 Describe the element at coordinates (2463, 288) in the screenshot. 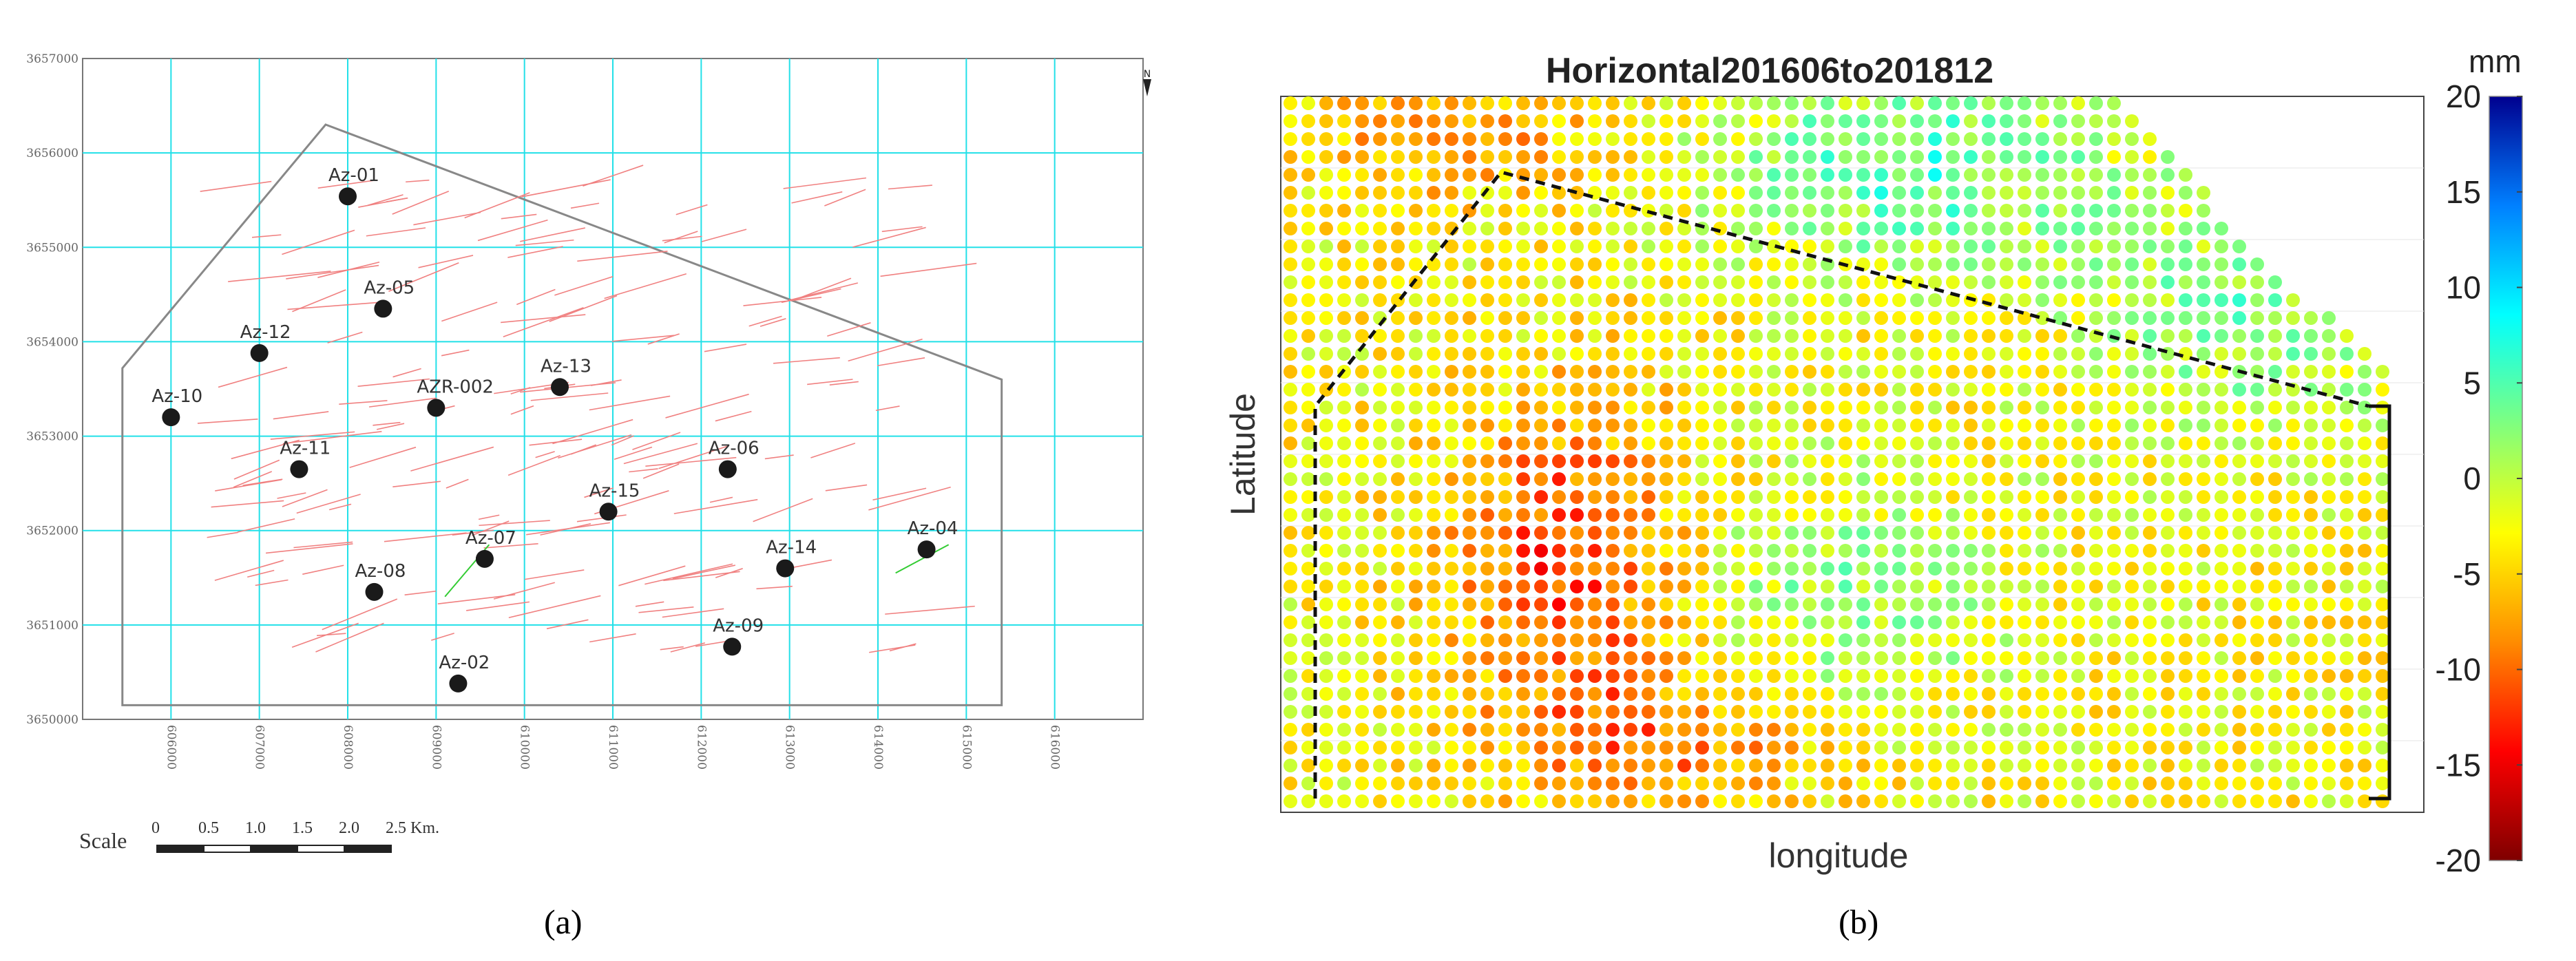

I see `colorbar-tick-label: 10` at that location.